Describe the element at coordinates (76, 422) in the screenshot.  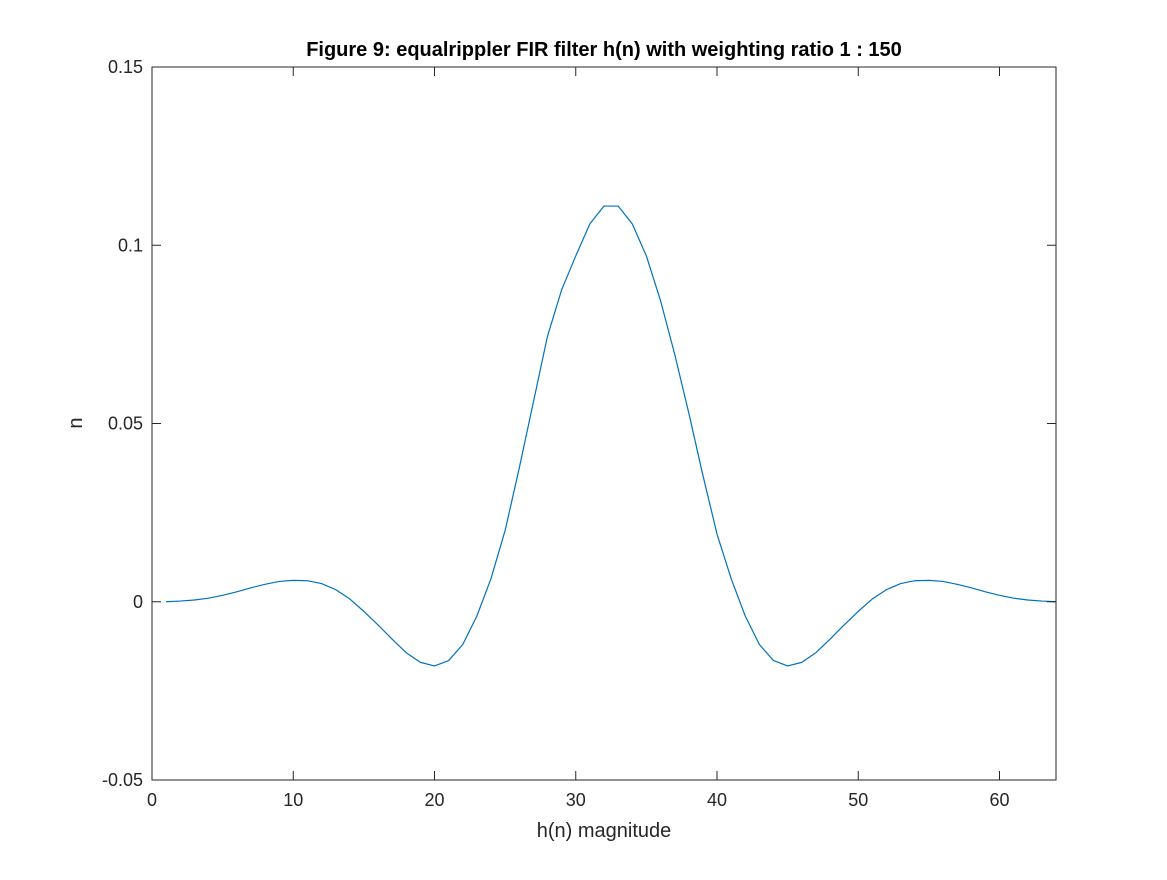
I see `y-axis-label: n` at that location.